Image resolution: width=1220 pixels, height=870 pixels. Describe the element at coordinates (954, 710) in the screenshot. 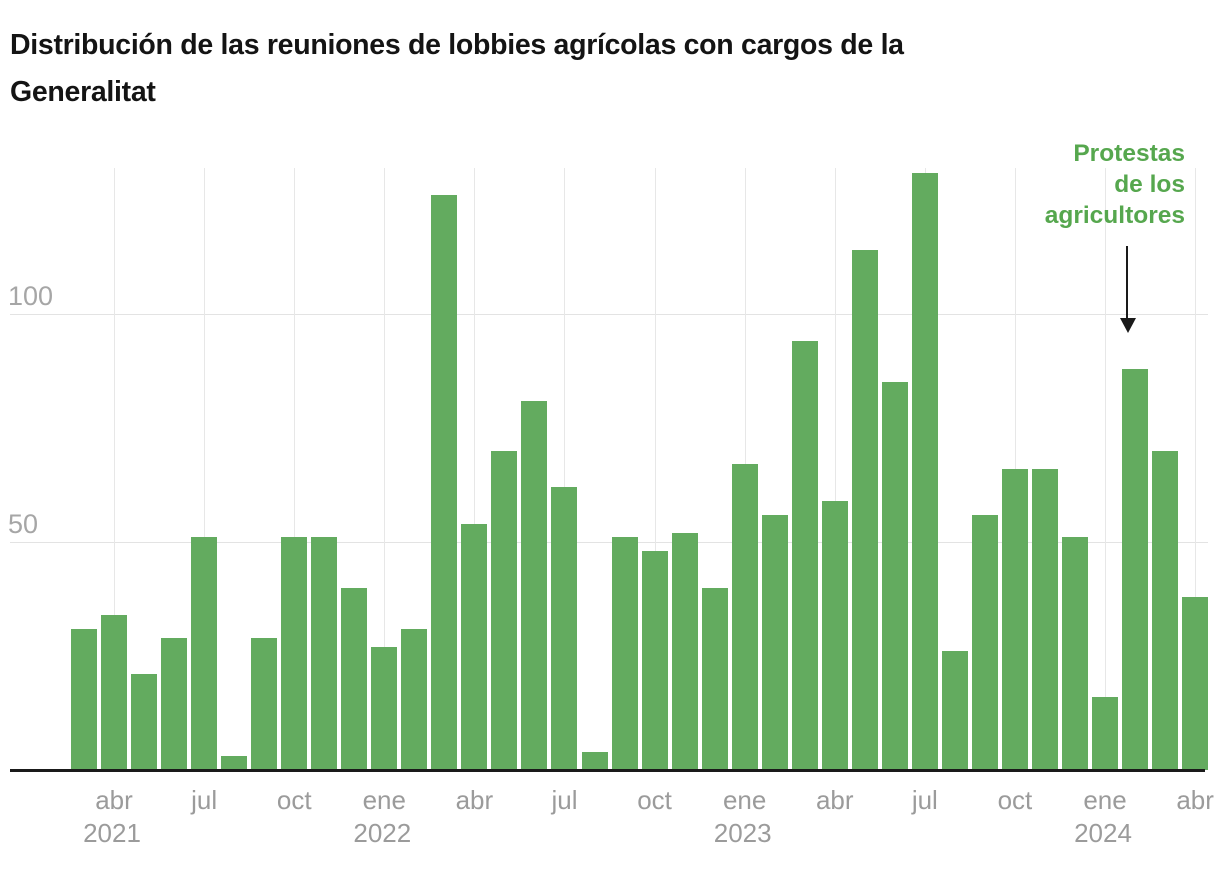

I see `bar-ago-2023` at that location.